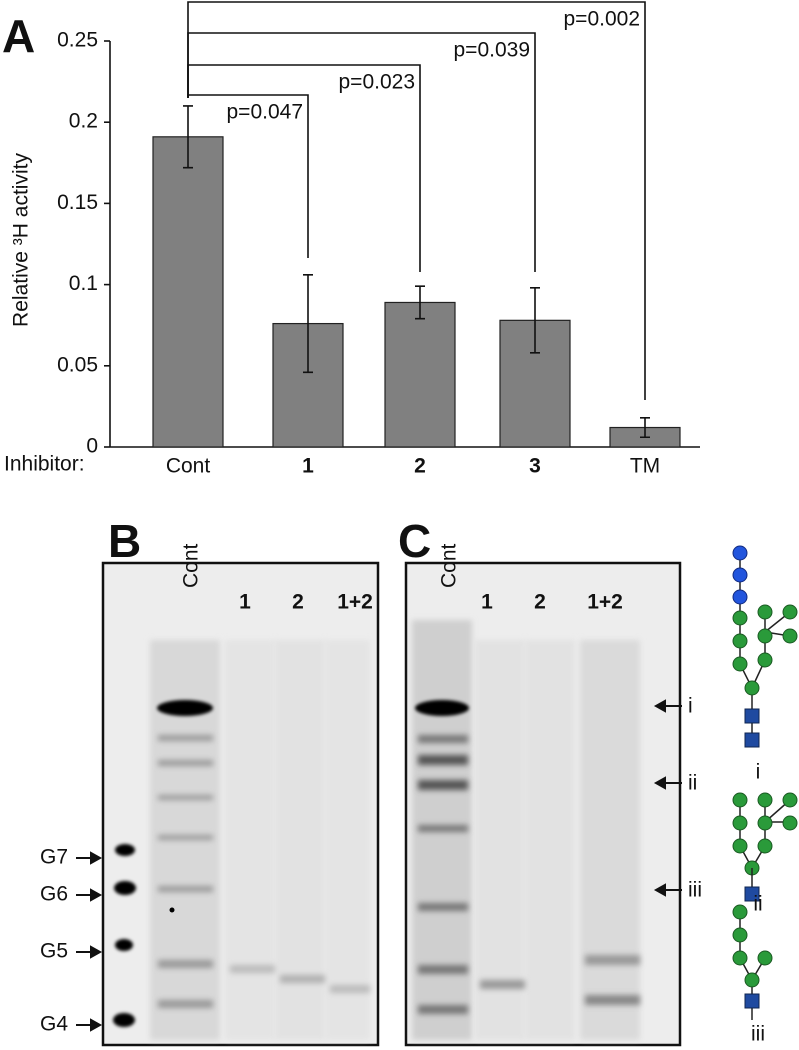 This screenshot has height=1050, width=799. Describe the element at coordinates (89, 941) in the screenshot. I see `marker-arrows` at that location.